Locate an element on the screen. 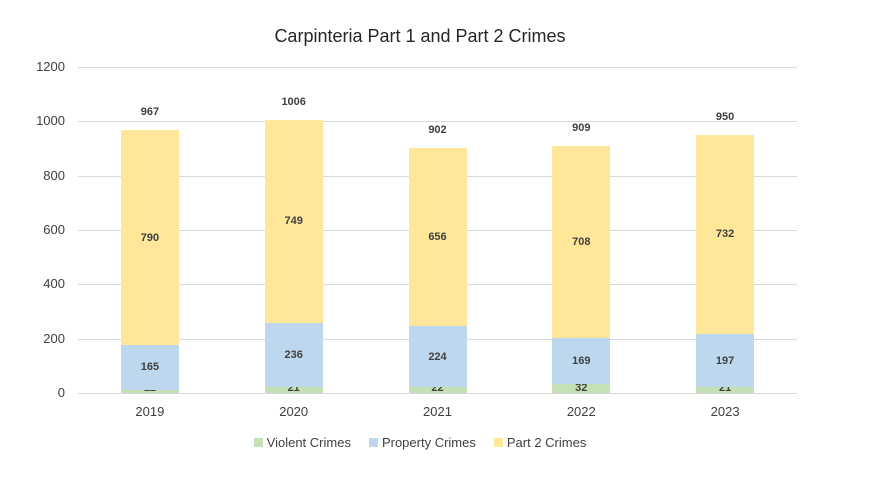  legend-label: Part 2 Crimes is located at coordinates (546, 442).